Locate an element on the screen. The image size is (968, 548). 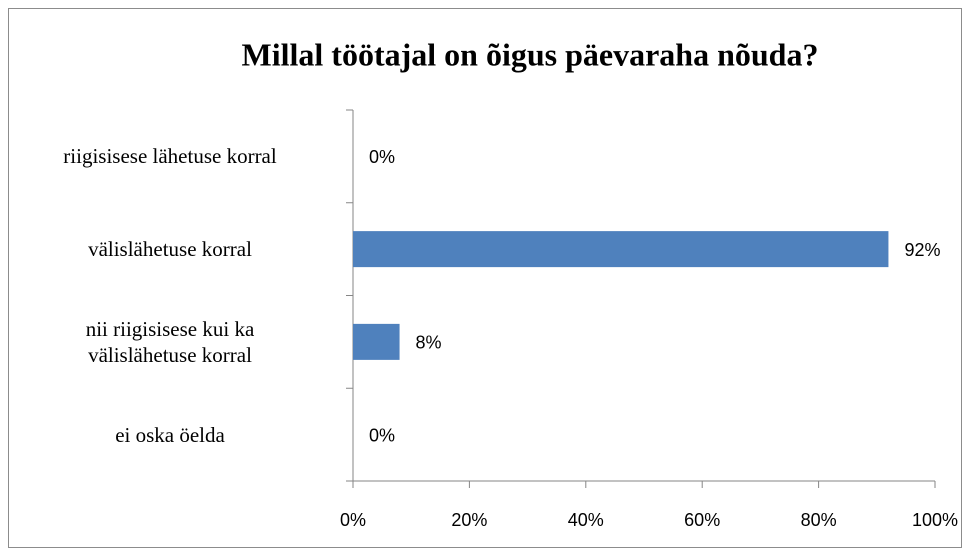
x-tick-label: 0% is located at coordinates (353, 520).